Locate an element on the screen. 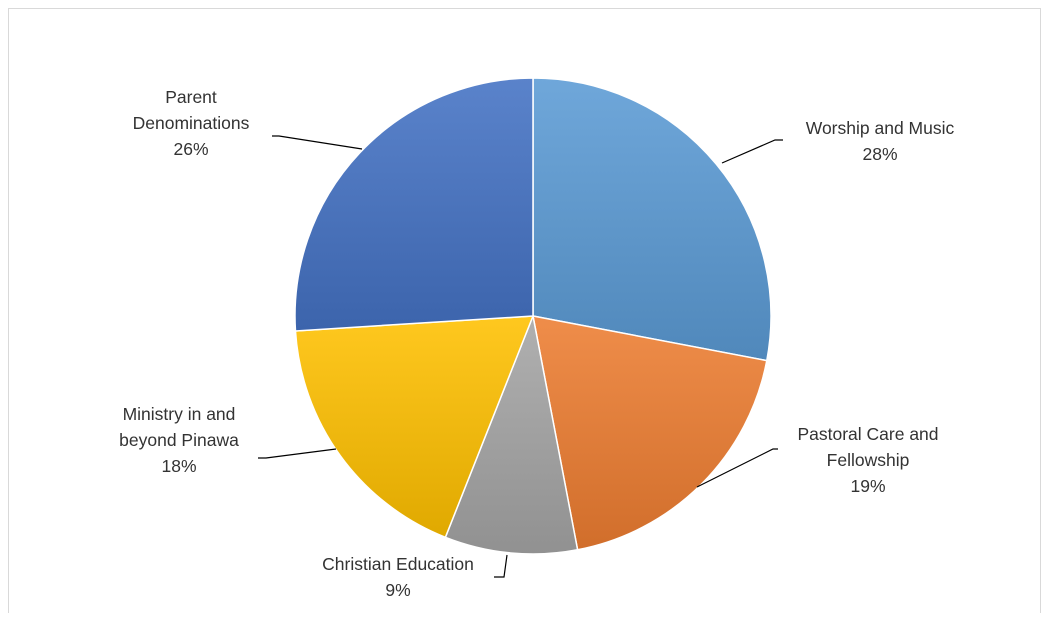 Image resolution: width=1049 pixels, height=617 pixels. slice-percent-label: 19% is located at coordinates (867, 486).